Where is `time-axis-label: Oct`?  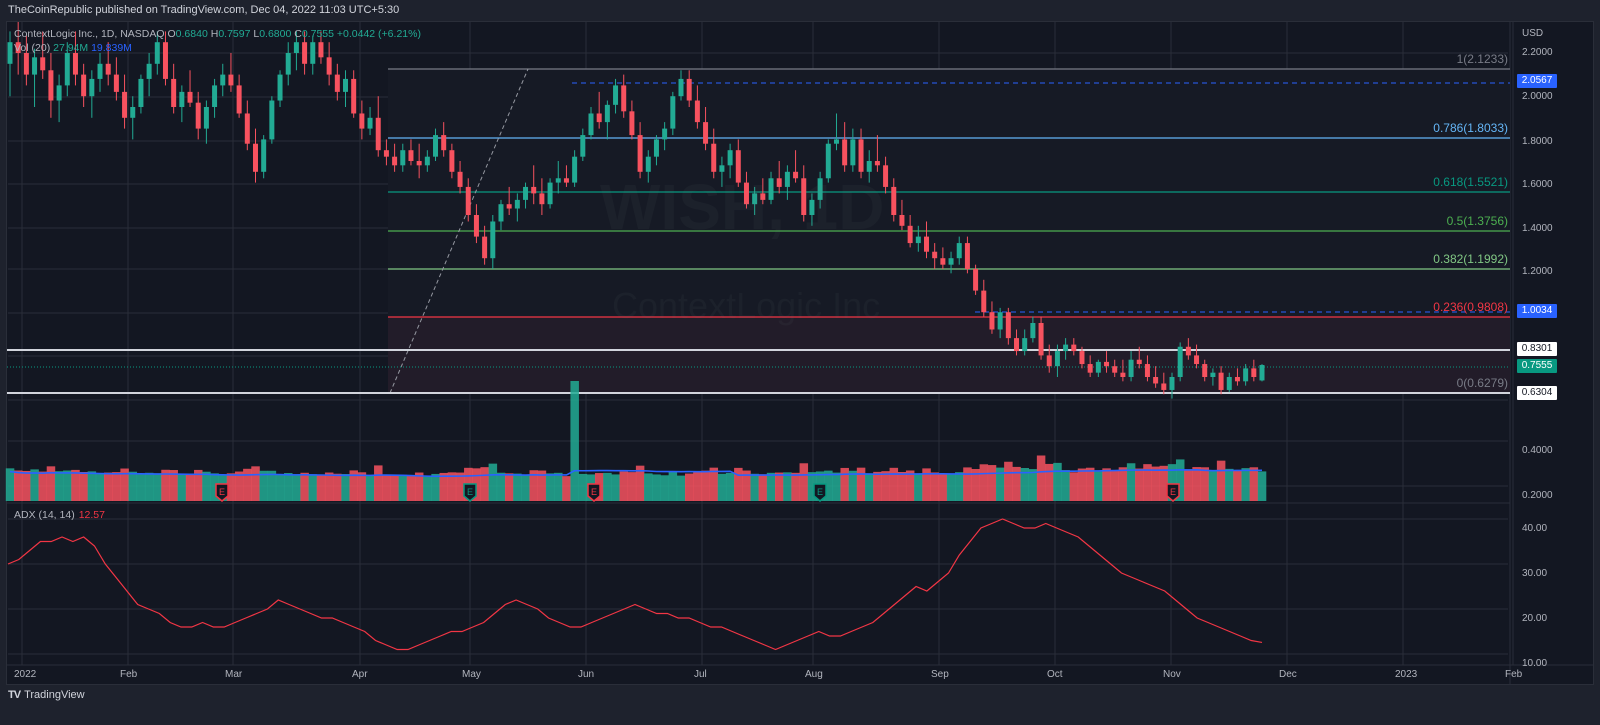 time-axis-label: Oct is located at coordinates (1055, 674).